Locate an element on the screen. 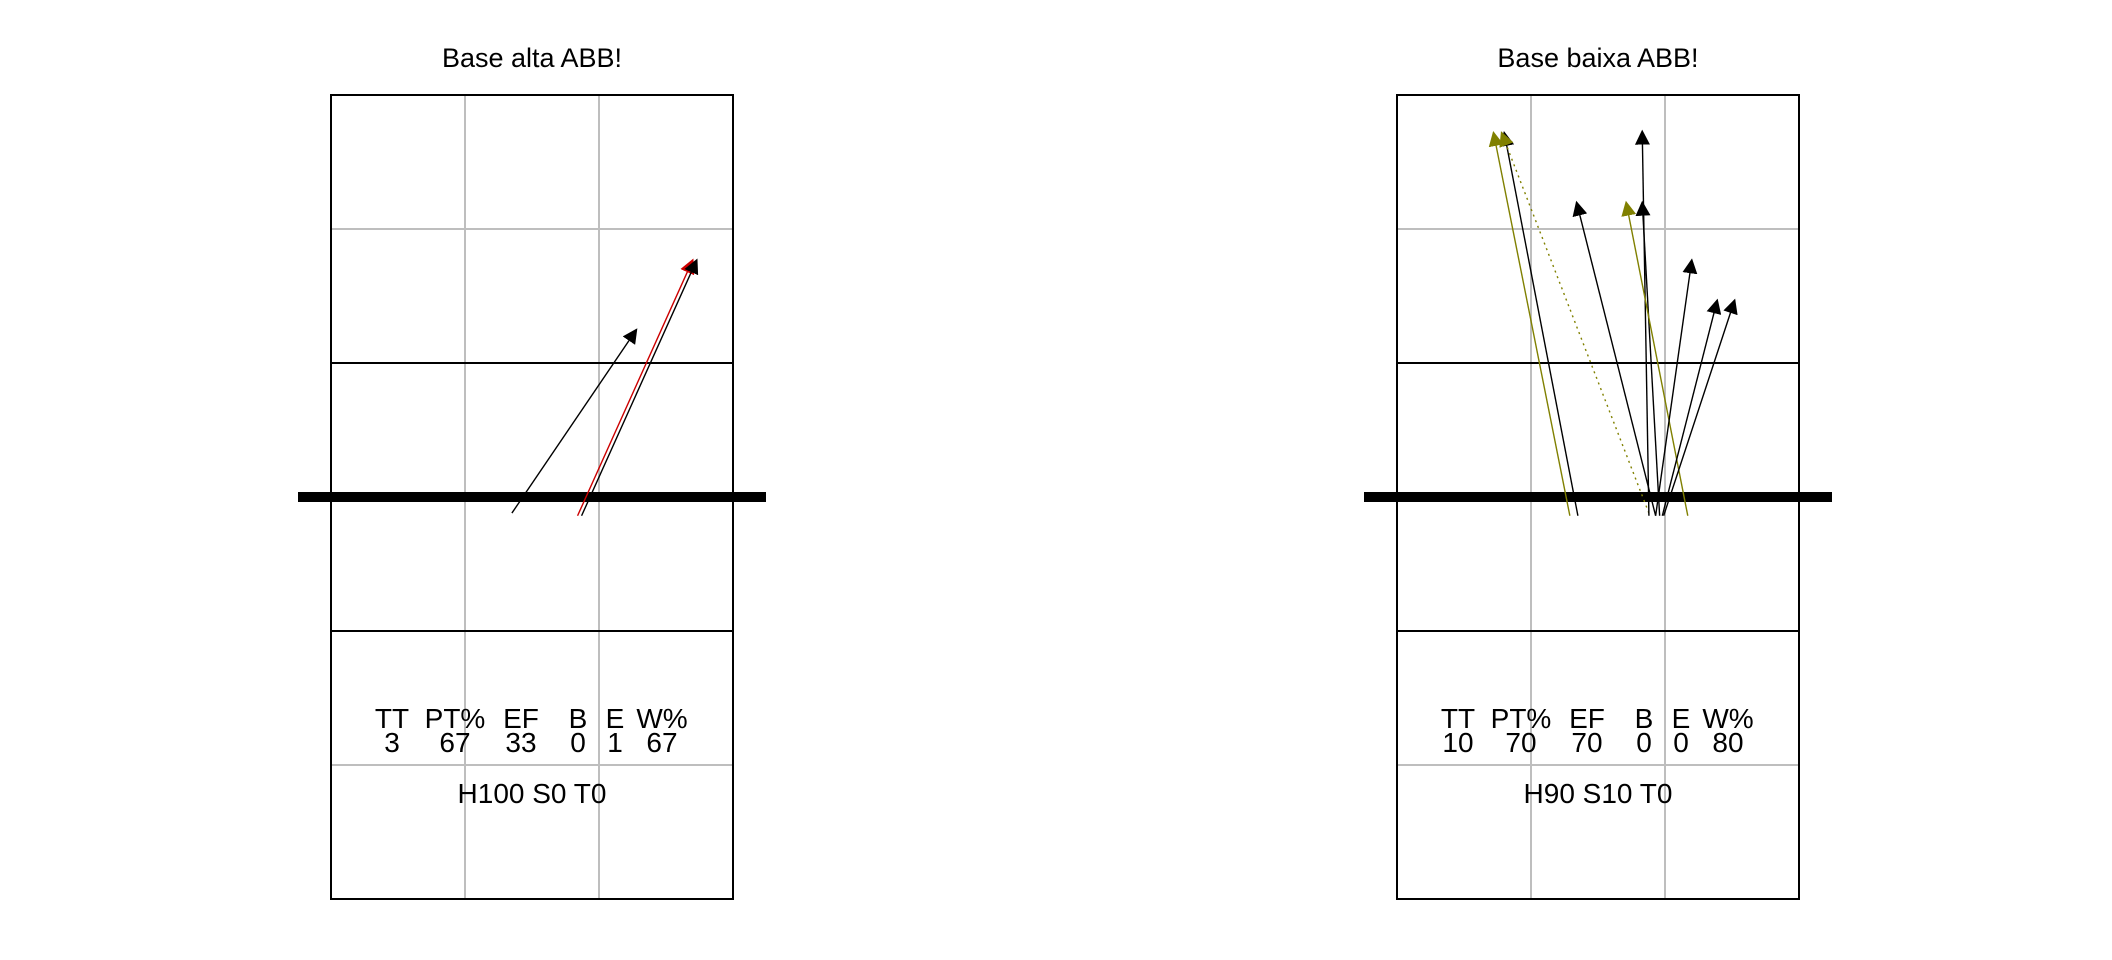 The height and width of the screenshot is (960, 2112). stat-value: 10 is located at coordinates (1457, 742).